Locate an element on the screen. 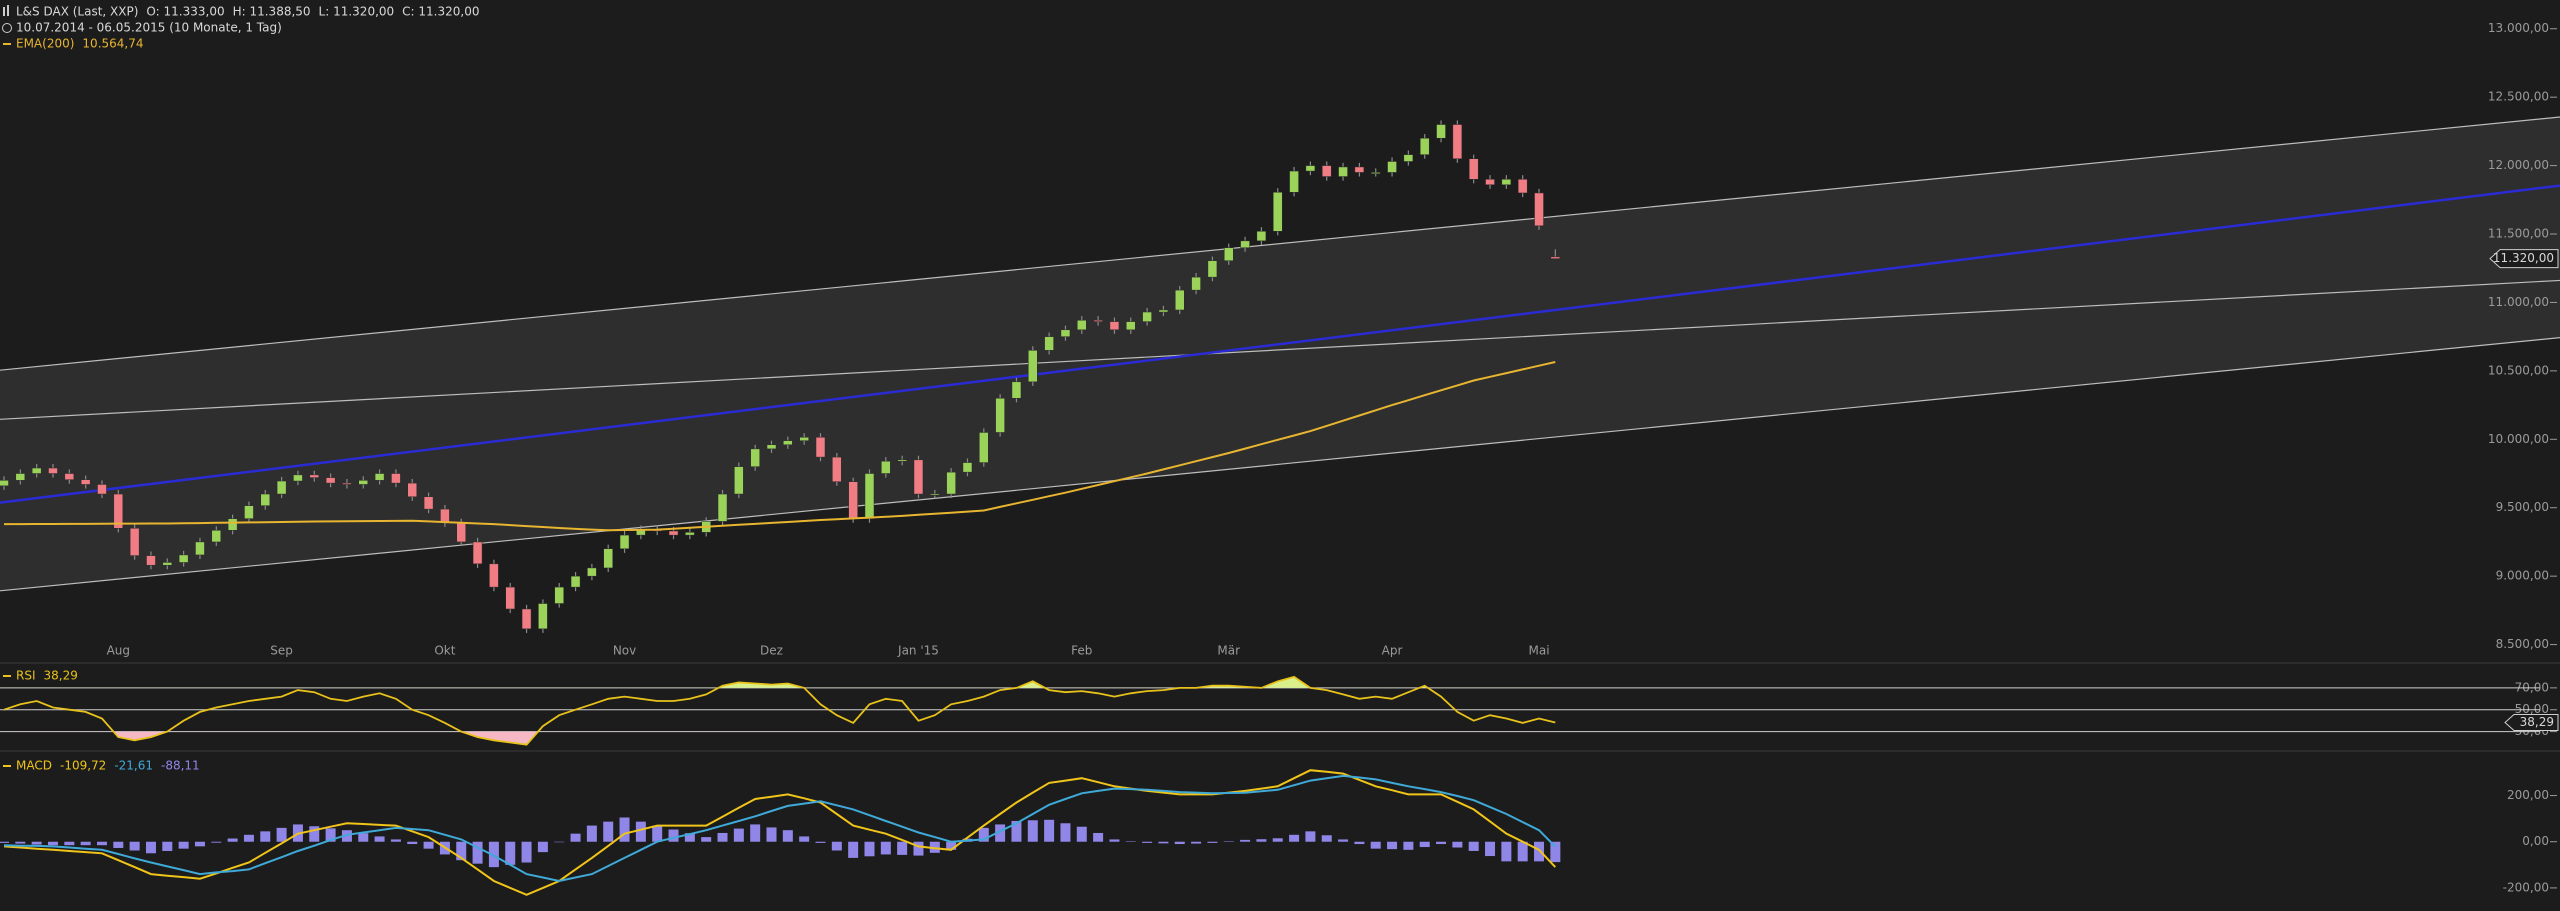 The width and height of the screenshot is (2560, 911). legend-label: EMA(200) is located at coordinates (45, 44).